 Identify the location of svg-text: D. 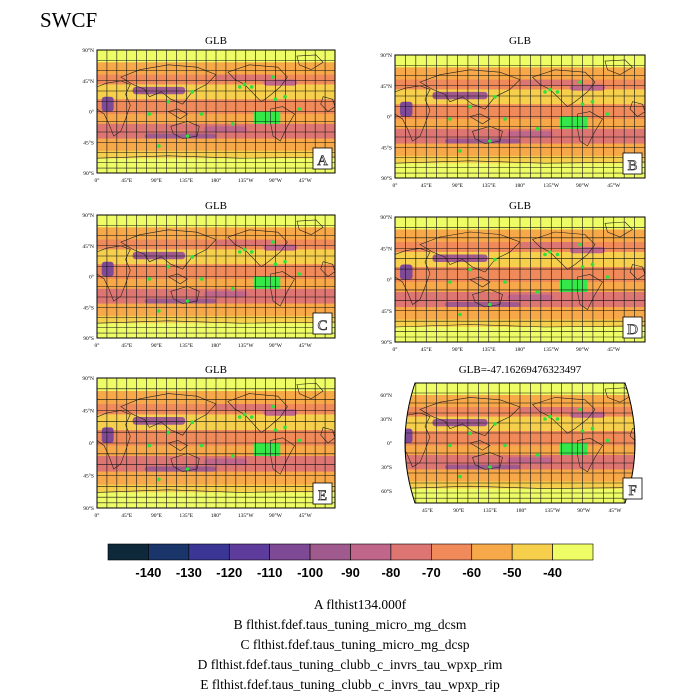
(632, 330).